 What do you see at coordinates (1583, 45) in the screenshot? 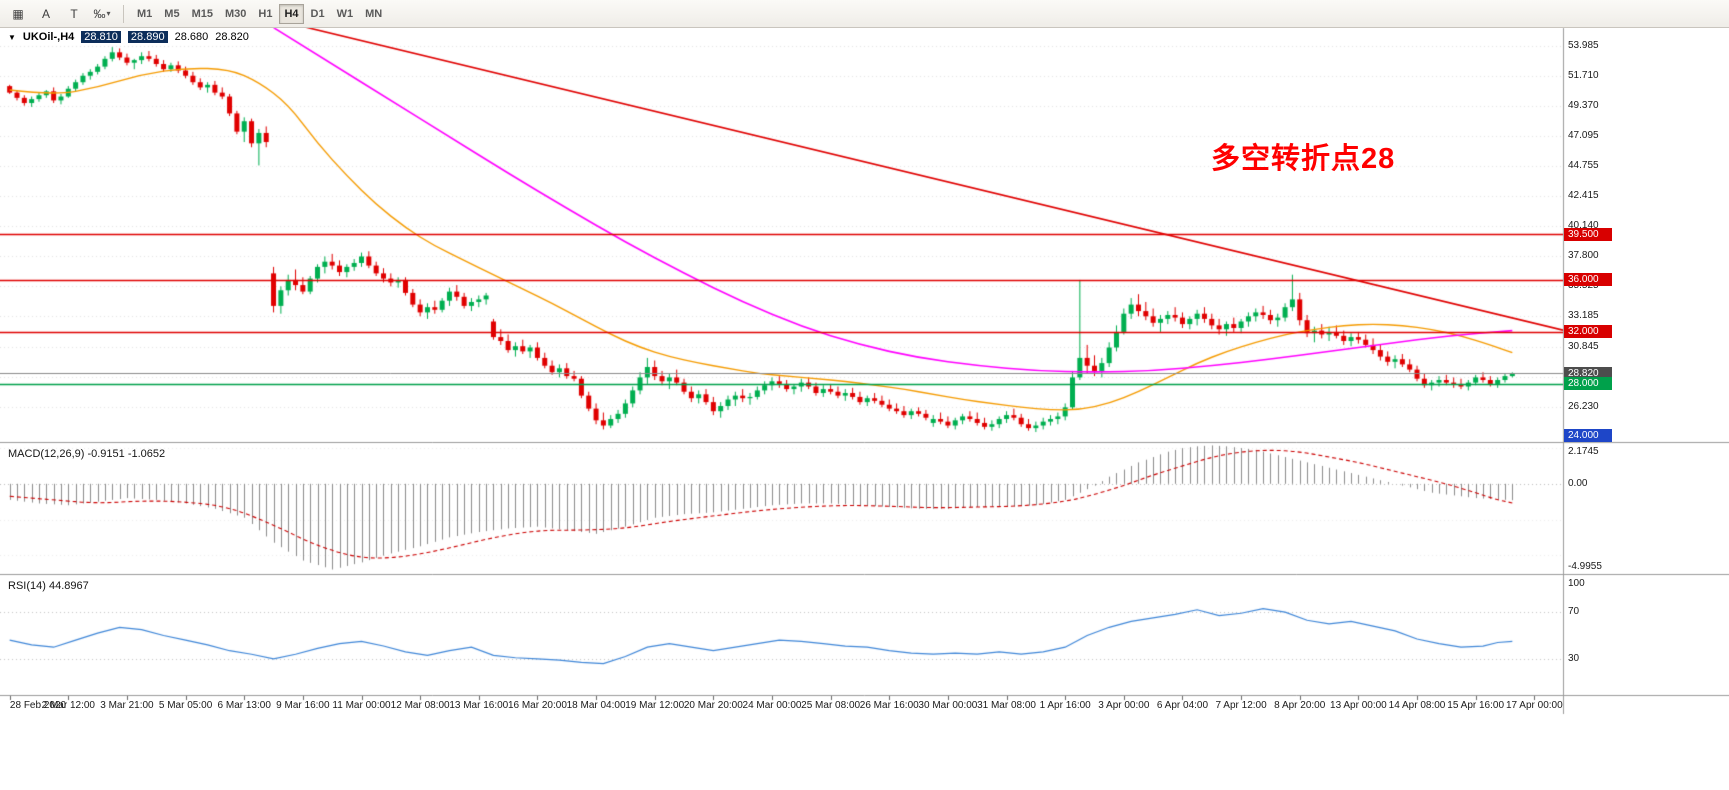
I see `price-axis-tick: 53.985` at bounding box center [1583, 45].